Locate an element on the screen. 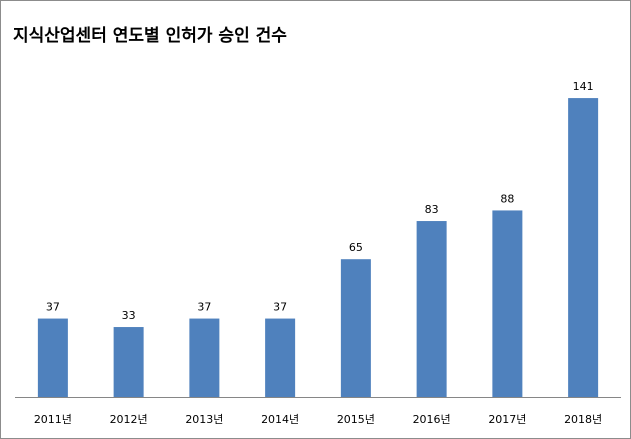  value-label: 33 is located at coordinates (129, 315).